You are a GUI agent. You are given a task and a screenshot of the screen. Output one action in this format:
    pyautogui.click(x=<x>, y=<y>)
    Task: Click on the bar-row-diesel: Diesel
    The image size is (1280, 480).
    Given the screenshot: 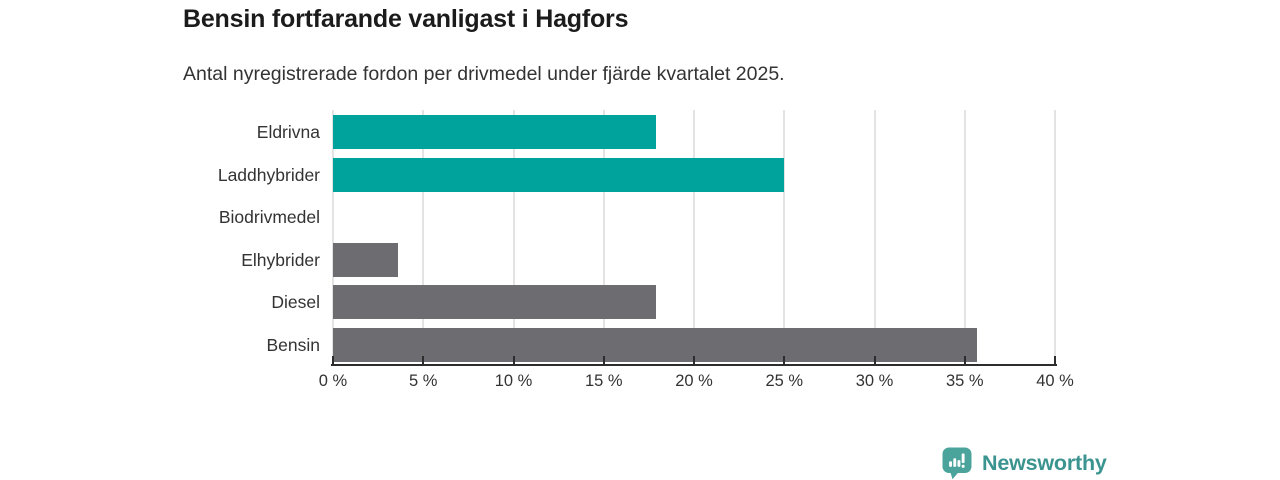 What is the action you would take?
    pyautogui.click(x=663, y=301)
    